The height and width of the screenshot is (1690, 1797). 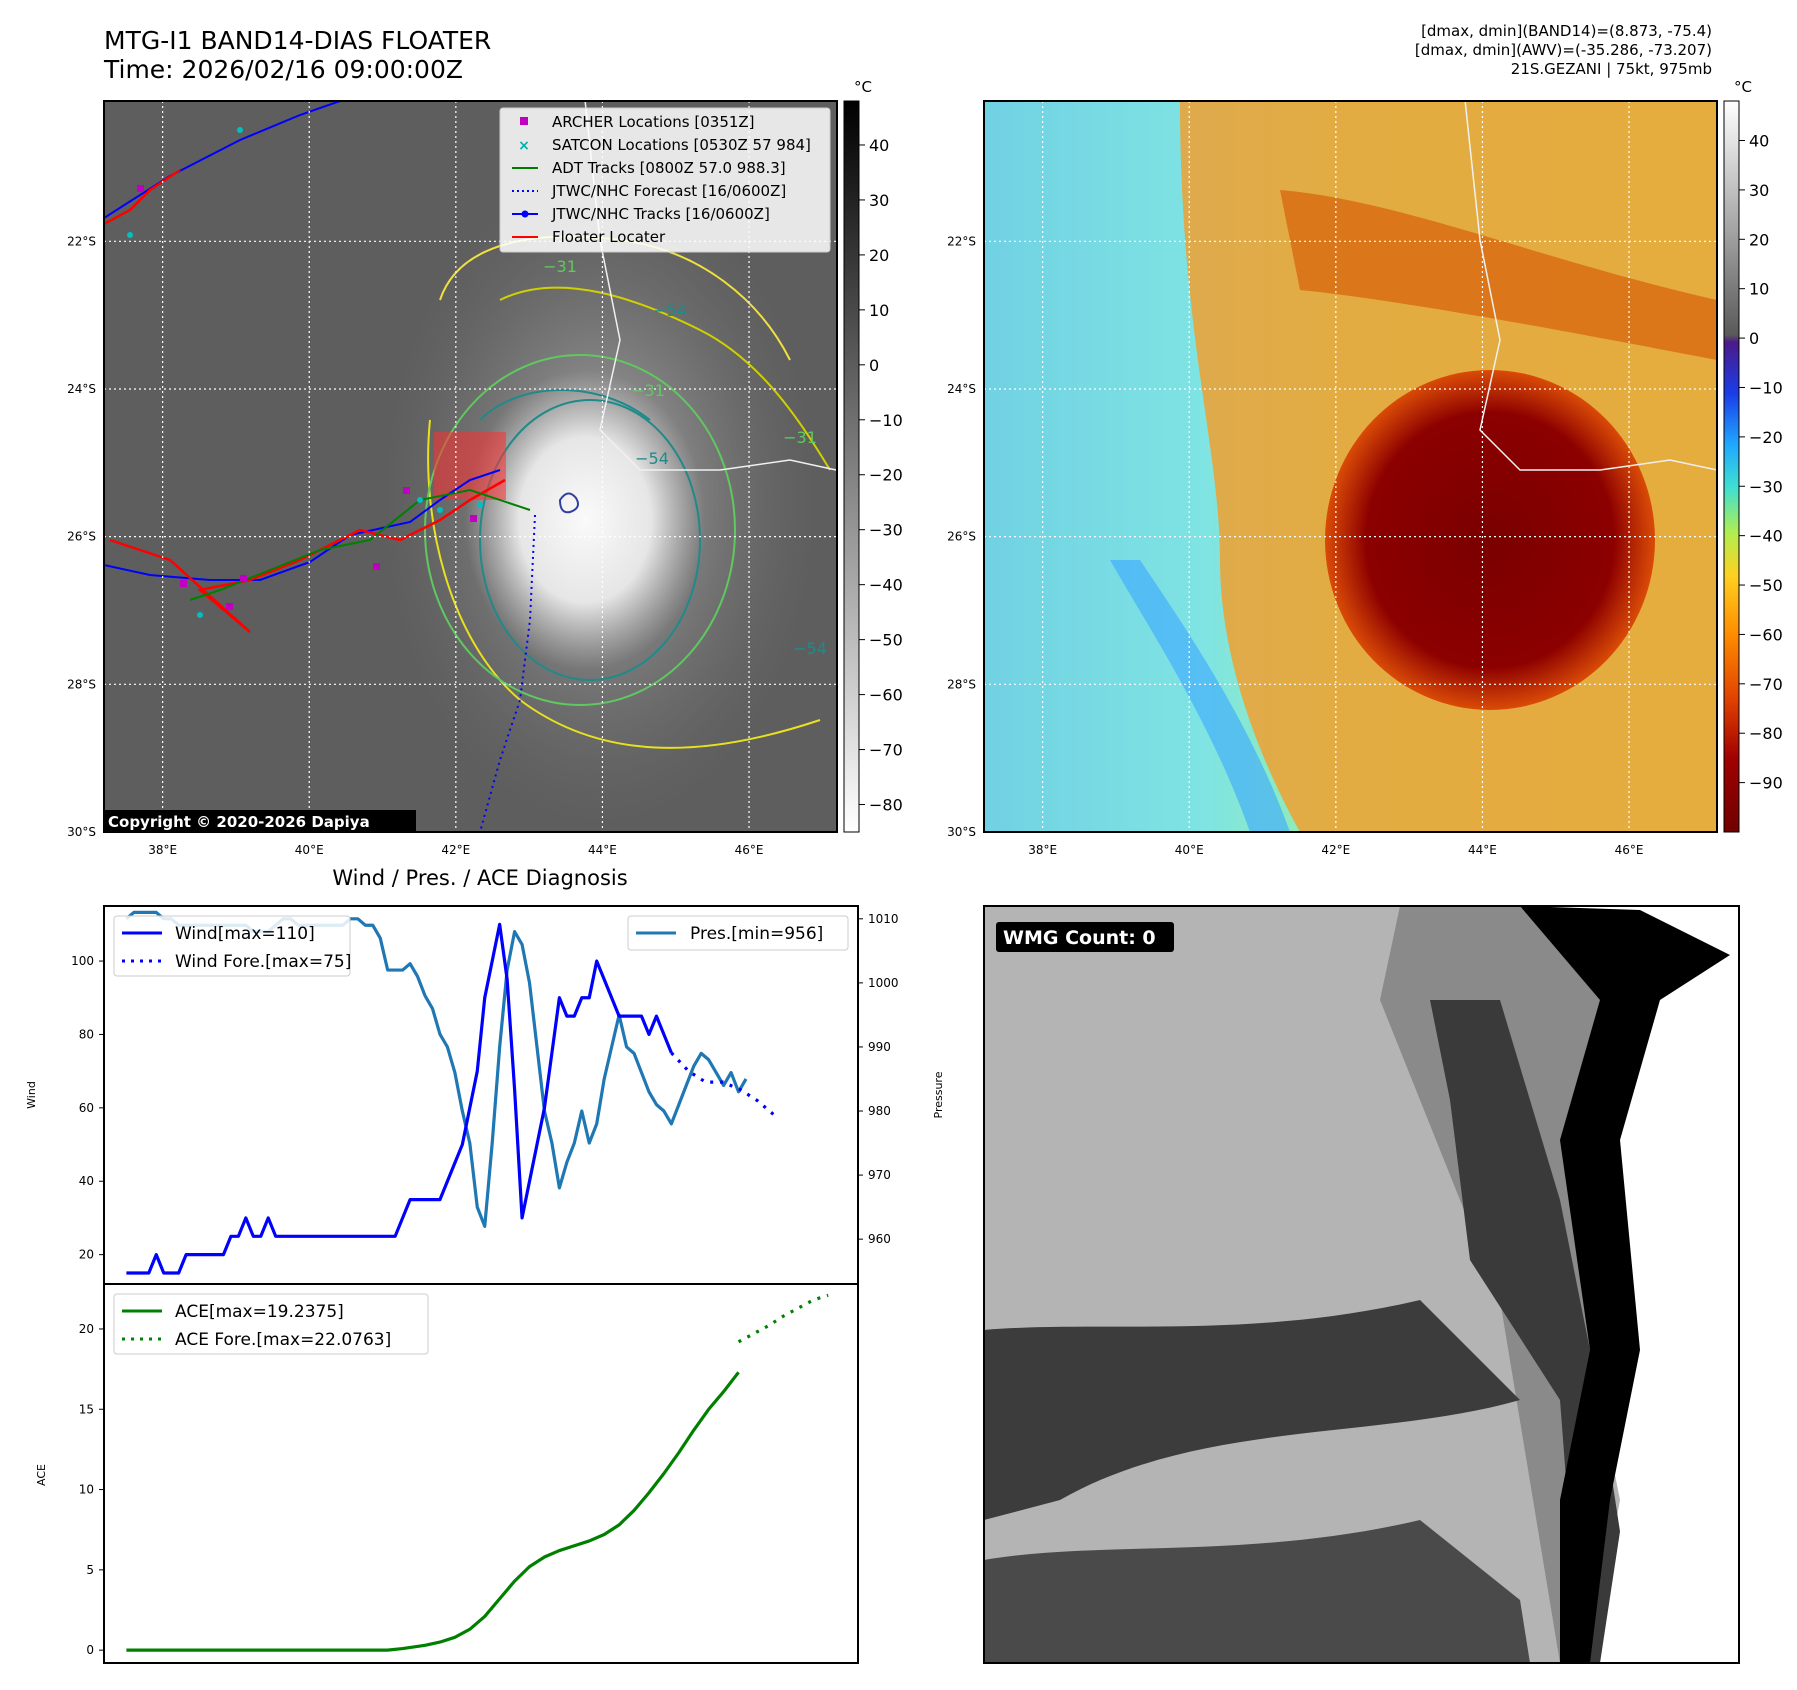 What do you see at coordinates (878, 1079) in the screenshot?
I see `pressure-yticks: 960 970 980 990 1000 1010` at bounding box center [878, 1079].